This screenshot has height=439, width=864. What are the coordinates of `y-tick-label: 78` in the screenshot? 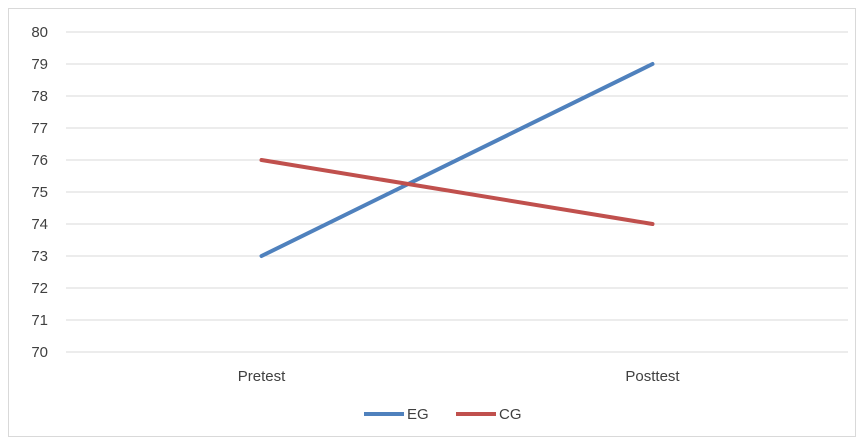 It's located at (39, 96).